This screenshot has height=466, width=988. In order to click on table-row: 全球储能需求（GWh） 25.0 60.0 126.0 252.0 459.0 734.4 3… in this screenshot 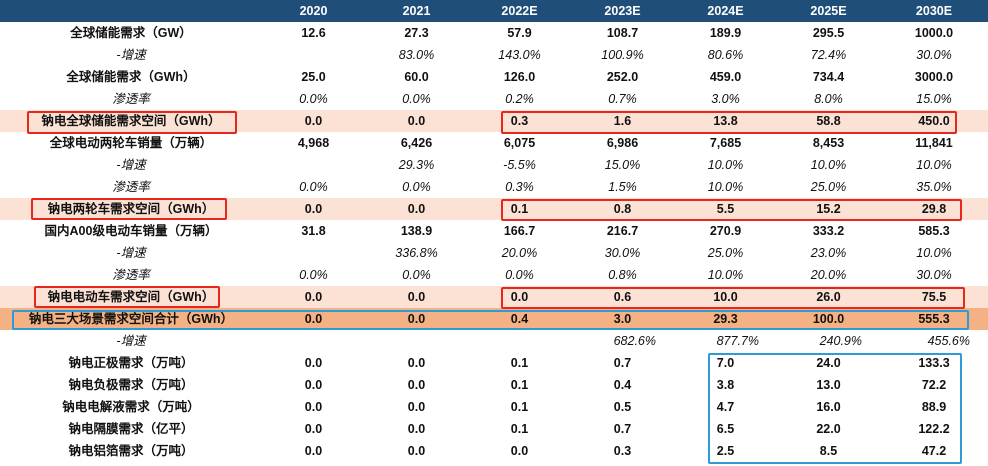, I will do `click(494, 77)`.